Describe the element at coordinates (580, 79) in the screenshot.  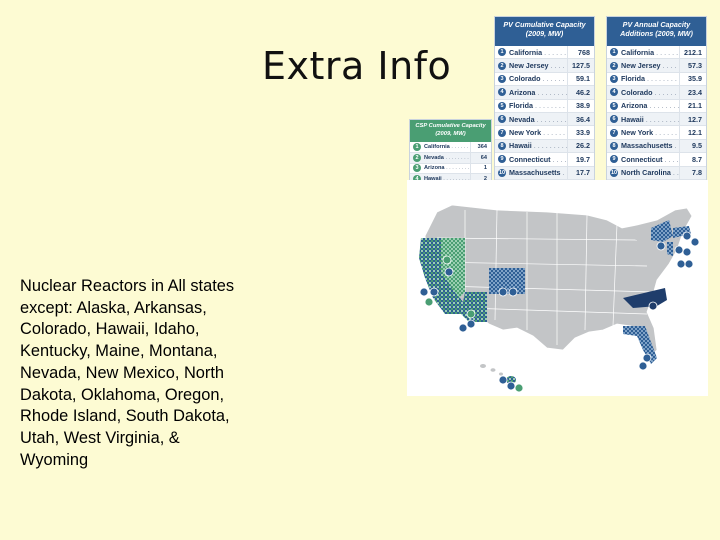
I see `capacity-value: 59.1` at that location.